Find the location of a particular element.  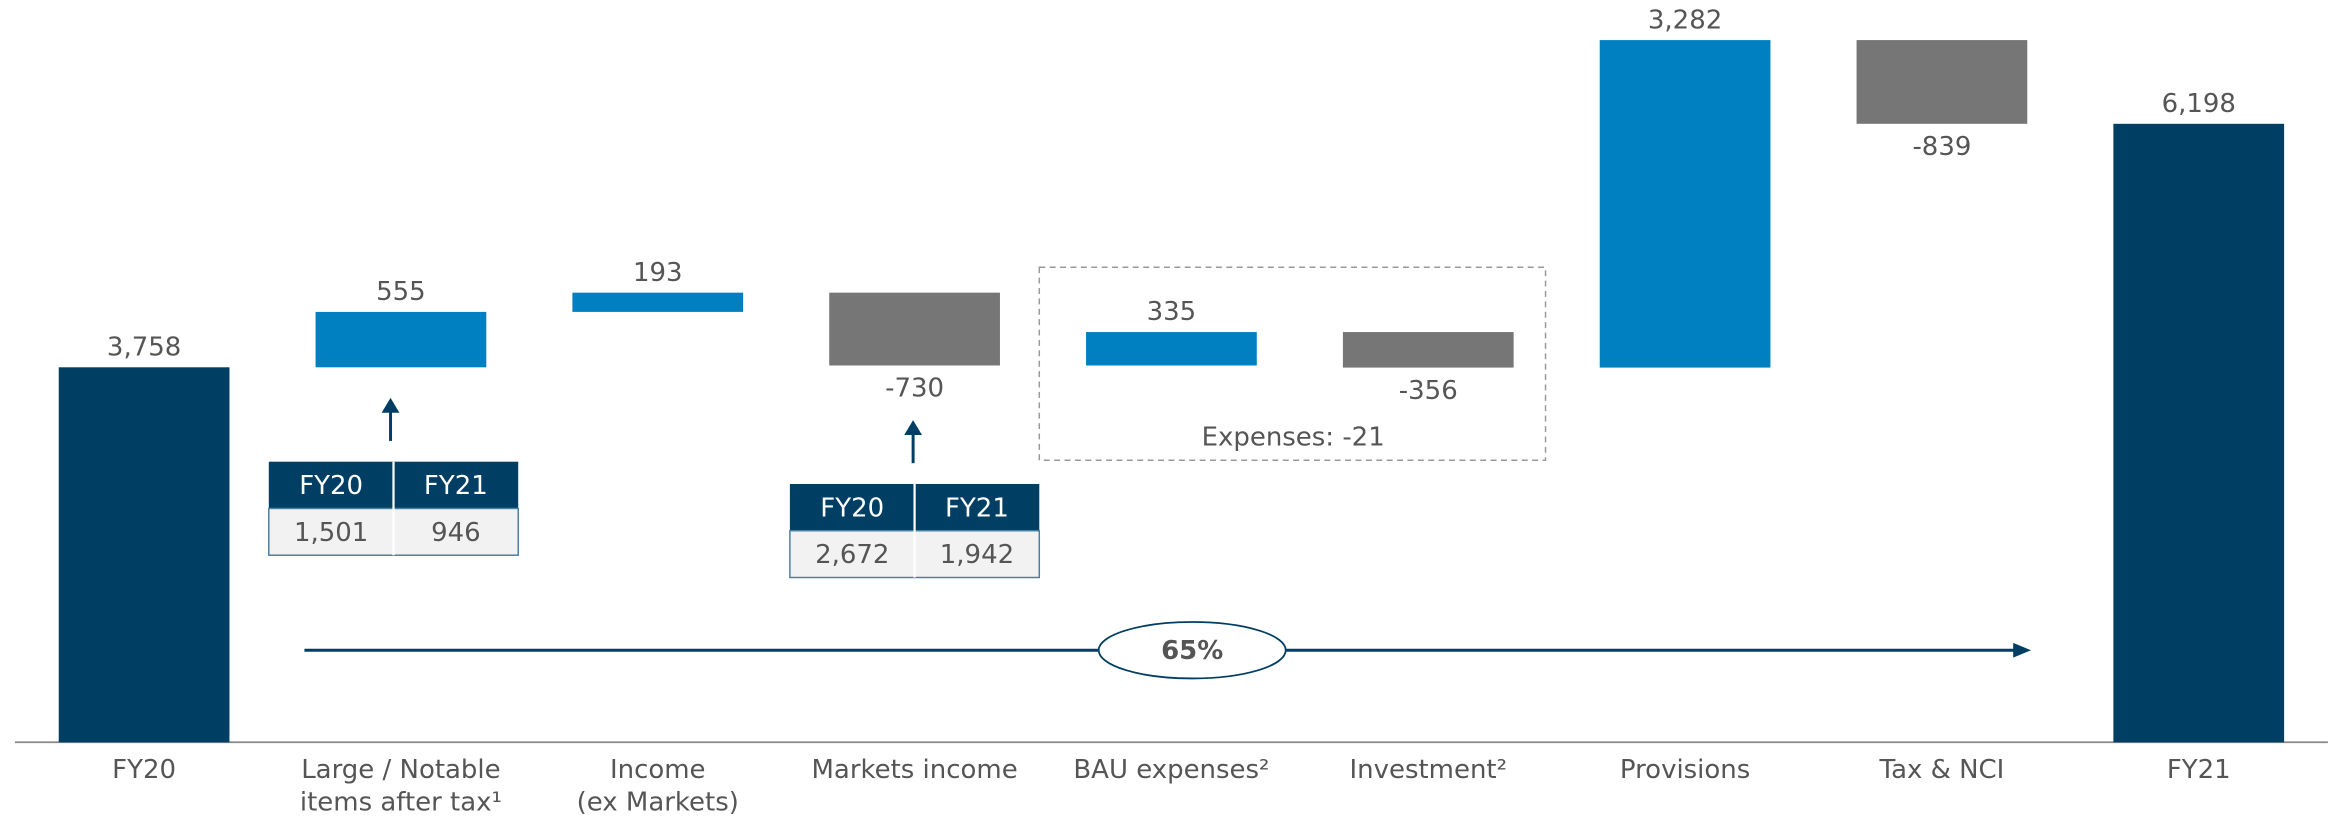

table-value: 1,501 is located at coordinates (331, 533).